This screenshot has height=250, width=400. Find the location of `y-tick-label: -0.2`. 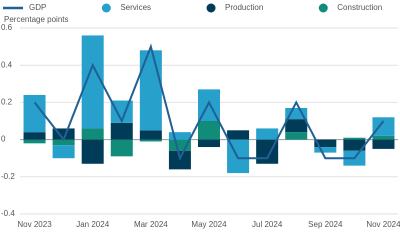

y-tick-label: -0.2 is located at coordinates (8, 176).